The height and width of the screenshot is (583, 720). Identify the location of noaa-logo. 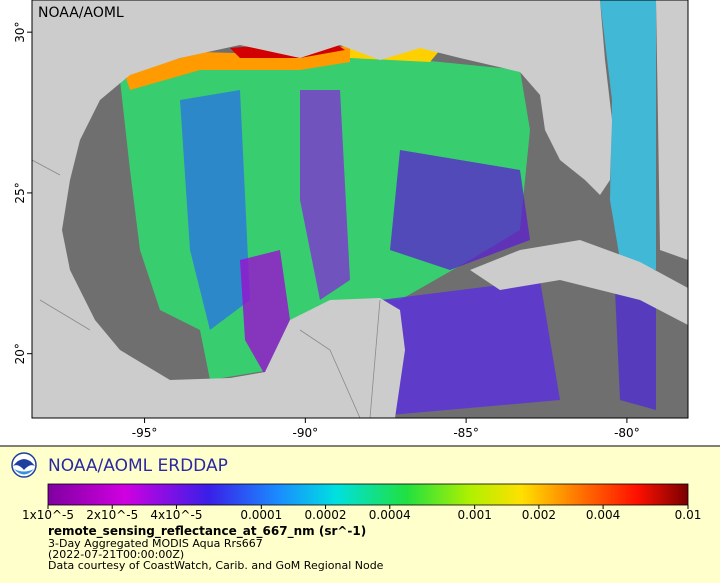
(24, 465).